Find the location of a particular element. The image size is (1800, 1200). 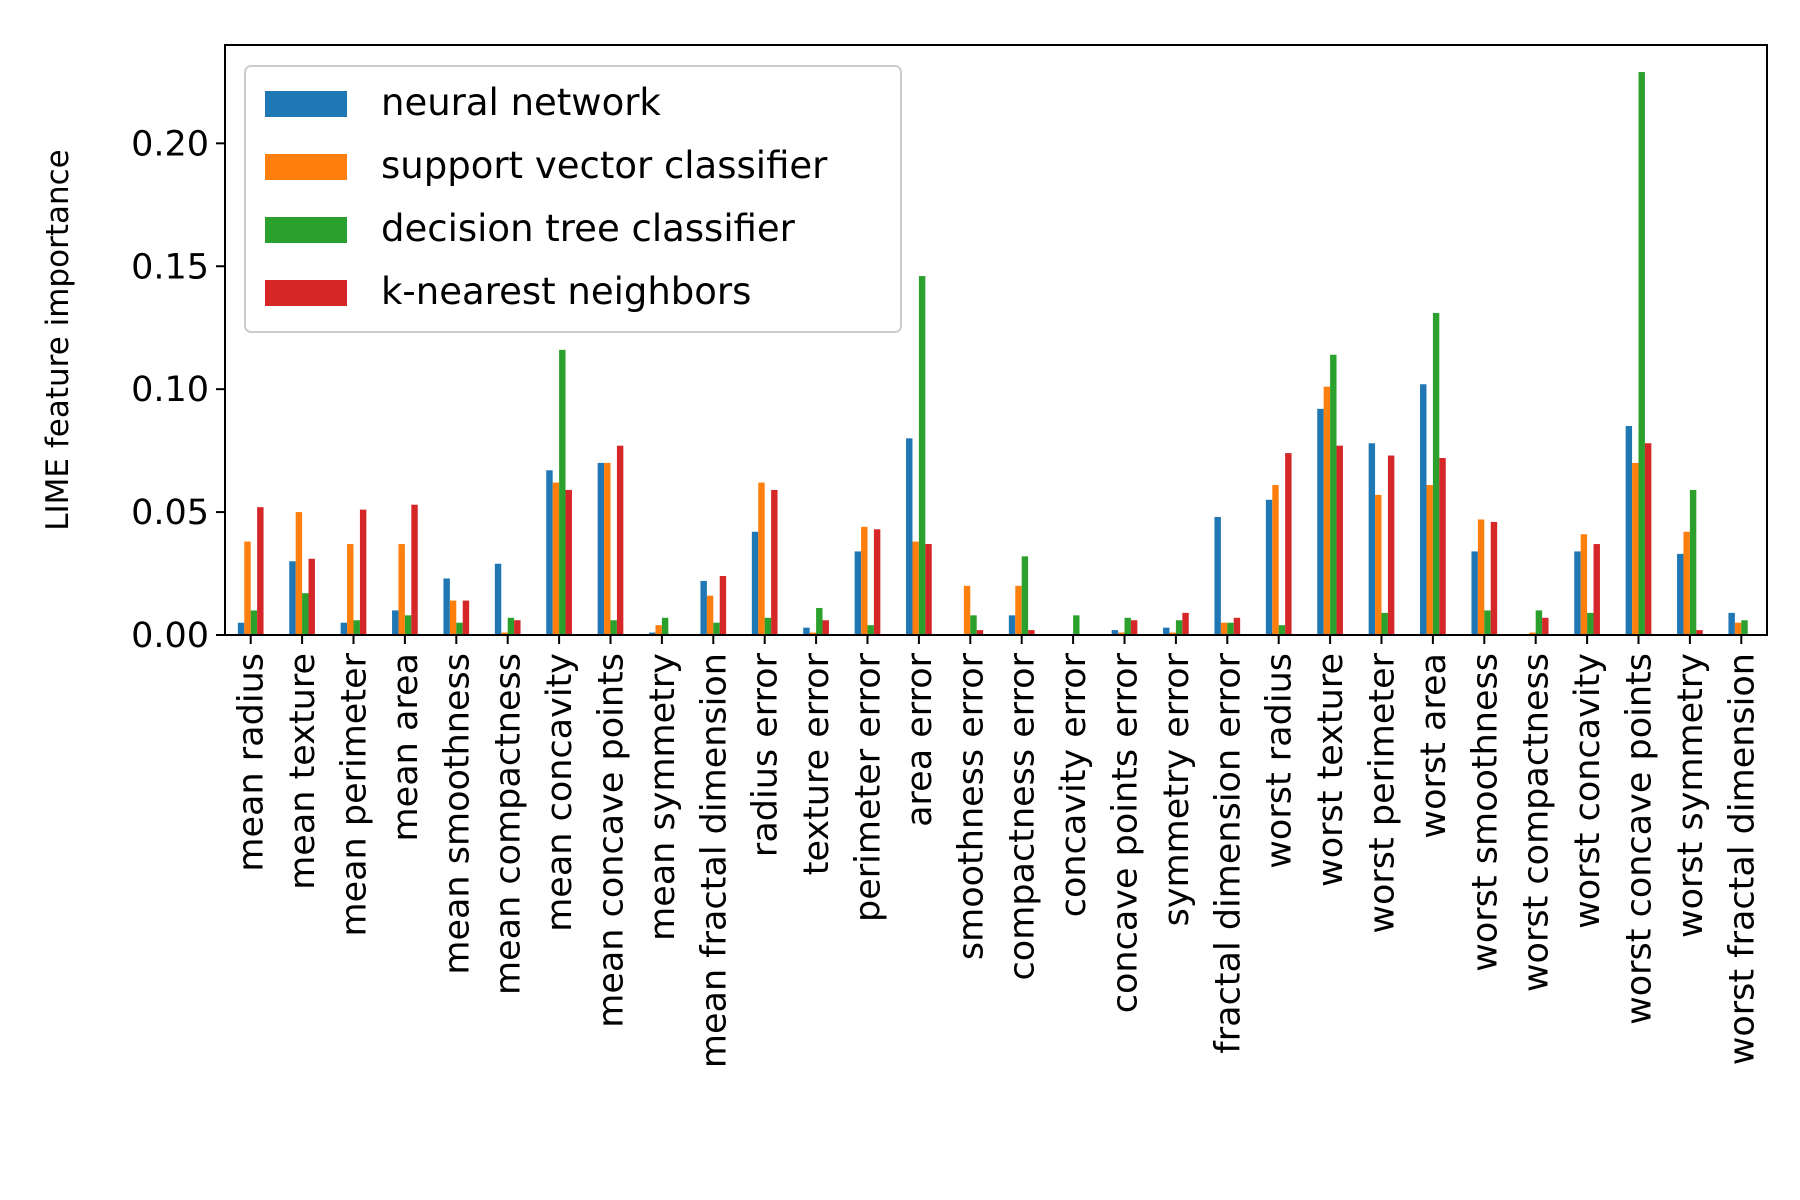

x-tick-label-7: mean concave points is located at coordinates (612, 840).